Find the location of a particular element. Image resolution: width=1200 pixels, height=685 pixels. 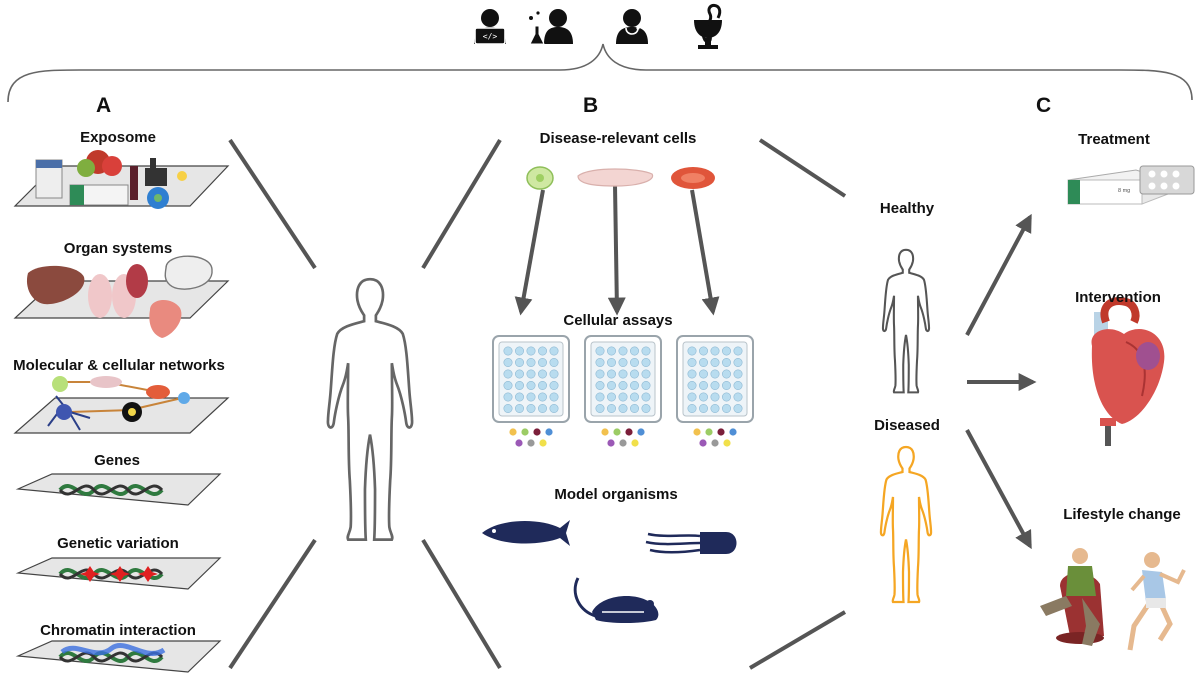

human-body-diseased is located at coordinates (906, 524).